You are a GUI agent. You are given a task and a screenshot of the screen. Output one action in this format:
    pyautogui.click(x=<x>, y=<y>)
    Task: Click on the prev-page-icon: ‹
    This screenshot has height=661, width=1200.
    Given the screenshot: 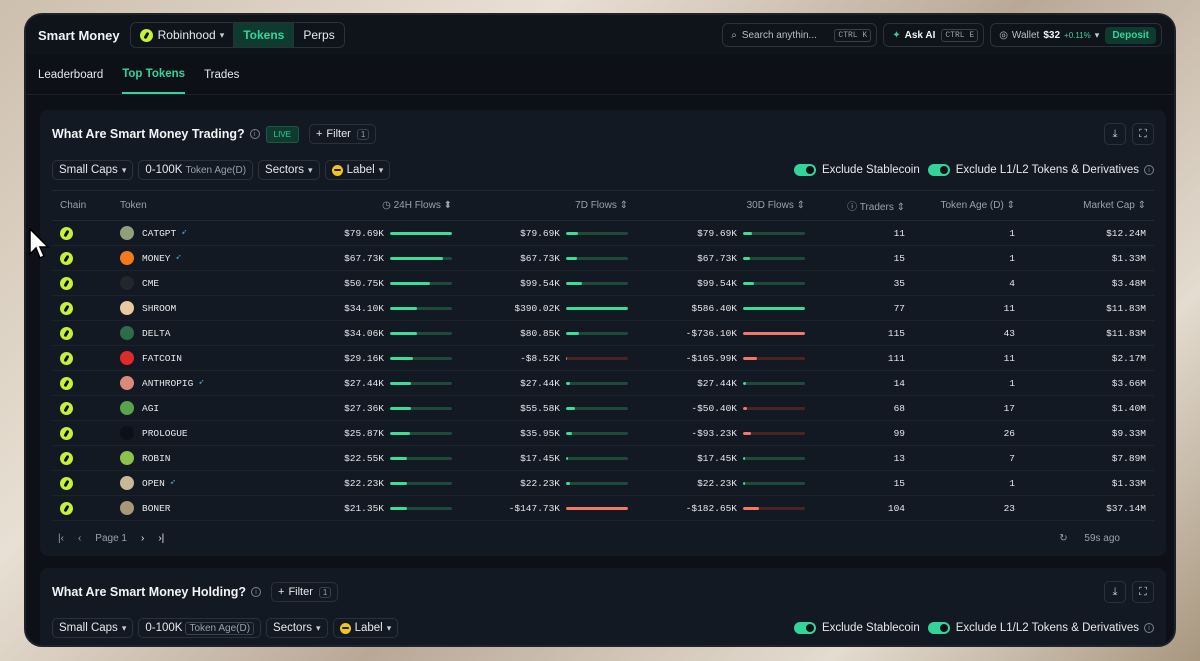 What is the action you would take?
    pyautogui.click(x=79, y=538)
    